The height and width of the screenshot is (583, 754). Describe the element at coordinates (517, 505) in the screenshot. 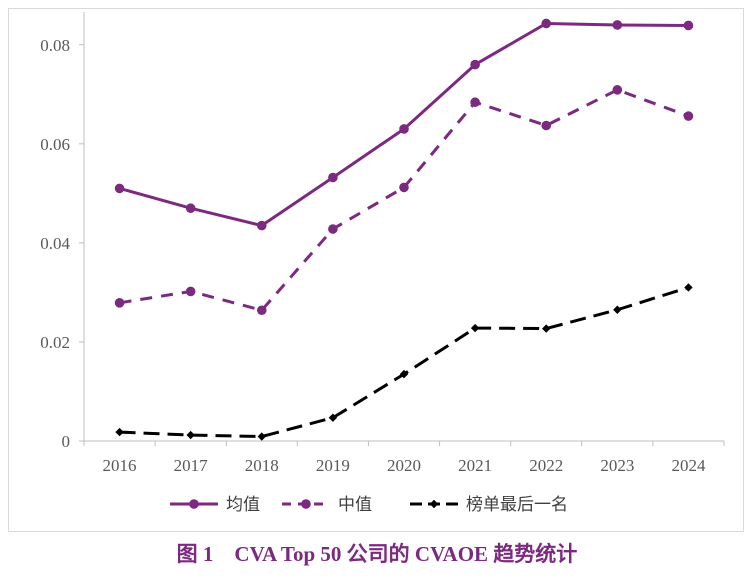

I see `legend-label: 榜单最后一名` at that location.